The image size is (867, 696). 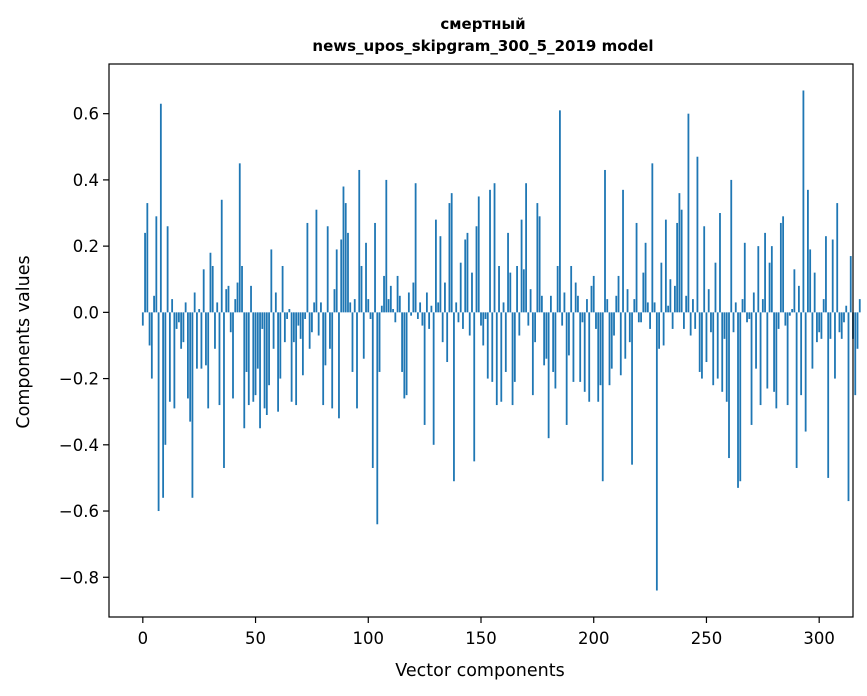 I want to click on y-tick-label: 0.6, so click(x=86, y=114).